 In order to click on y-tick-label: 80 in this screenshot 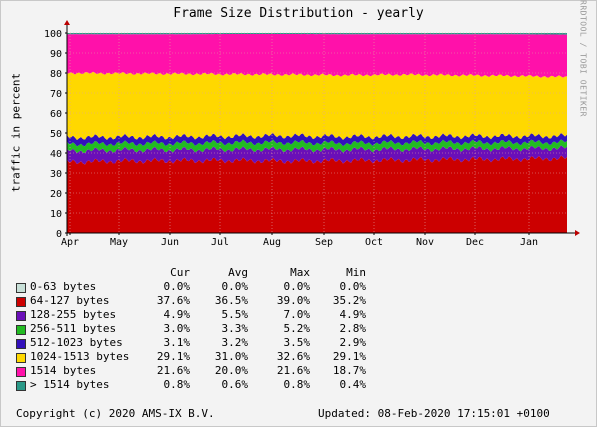, I will do `click(56, 74)`.